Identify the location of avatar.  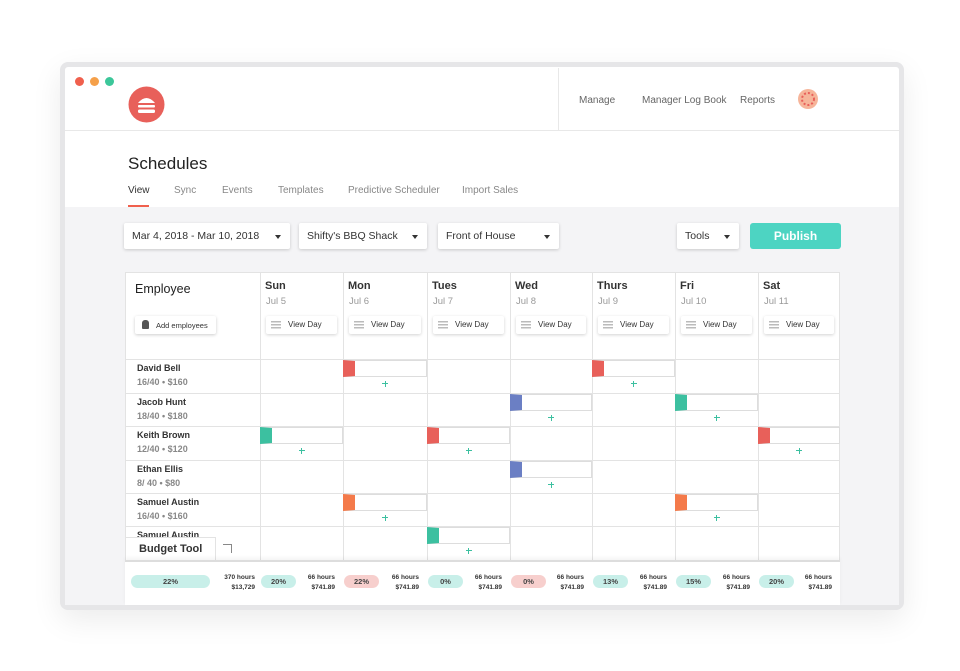
(808, 99).